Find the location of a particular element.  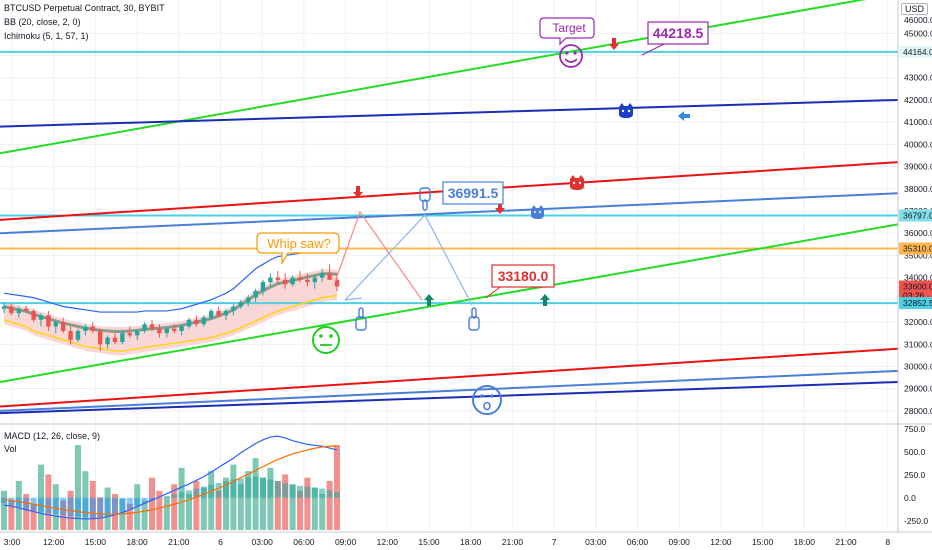

price-tick-label: 28000.0 is located at coordinates (918, 411).